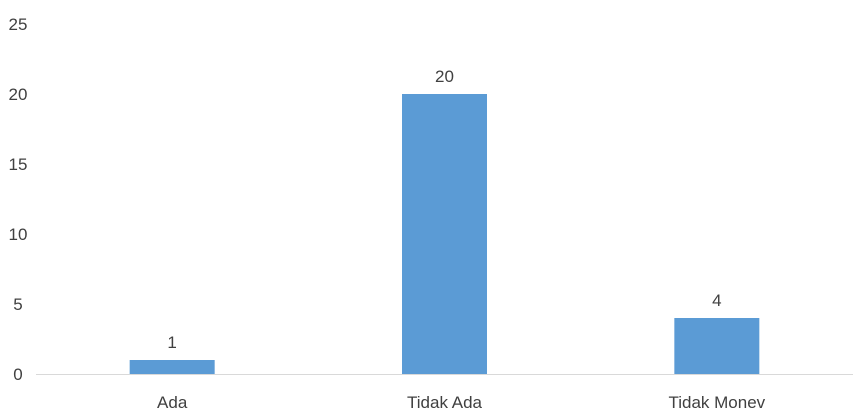  I want to click on y-tick-label: 0, so click(17, 374).